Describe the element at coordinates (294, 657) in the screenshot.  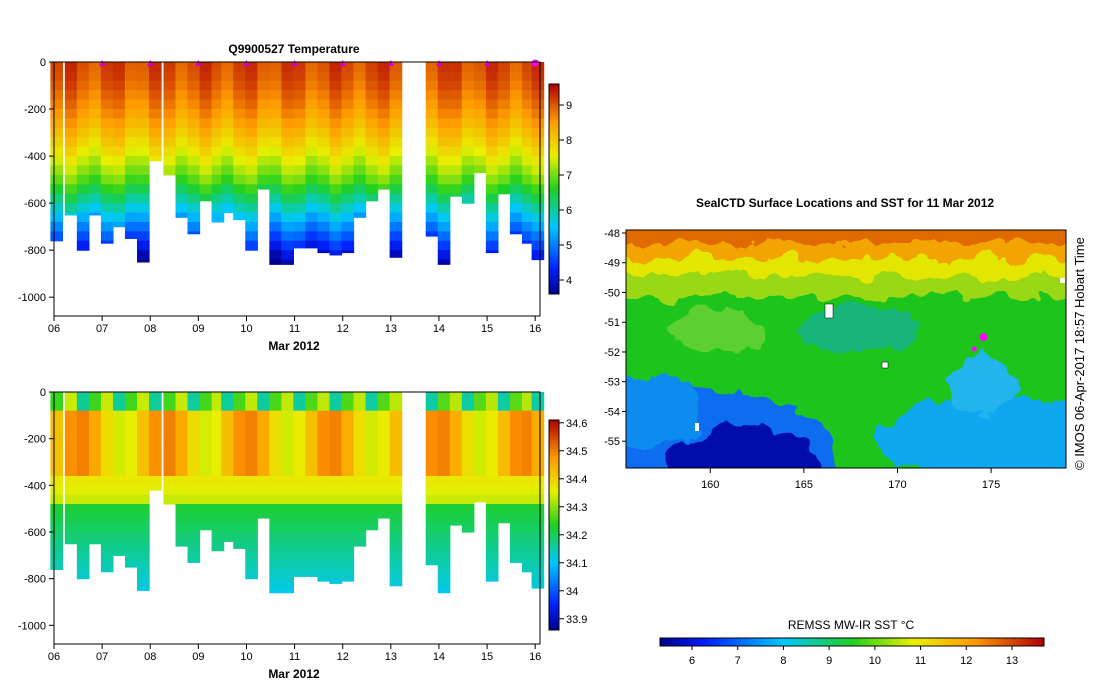
I see `x-tick-label: 11` at that location.